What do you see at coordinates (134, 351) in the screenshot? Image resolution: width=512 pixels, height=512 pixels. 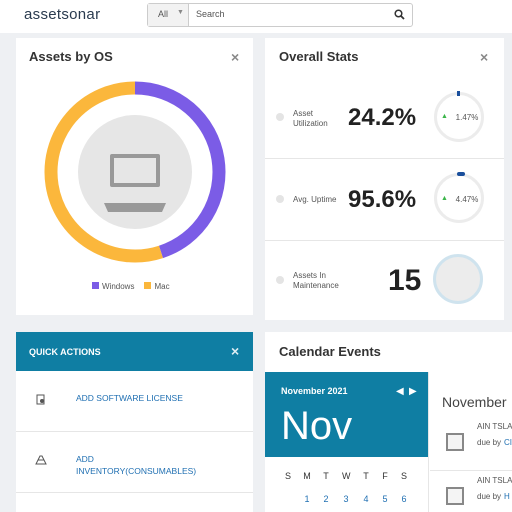 I see `panel-header` at bounding box center [134, 351].